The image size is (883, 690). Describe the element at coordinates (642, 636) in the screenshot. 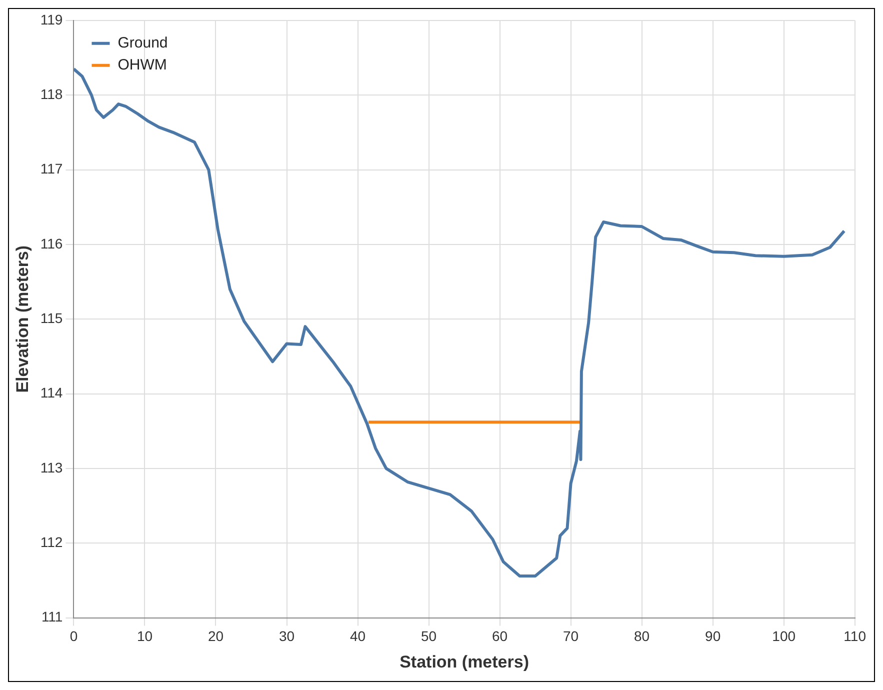

I see `x-tick-label: 80` at that location.